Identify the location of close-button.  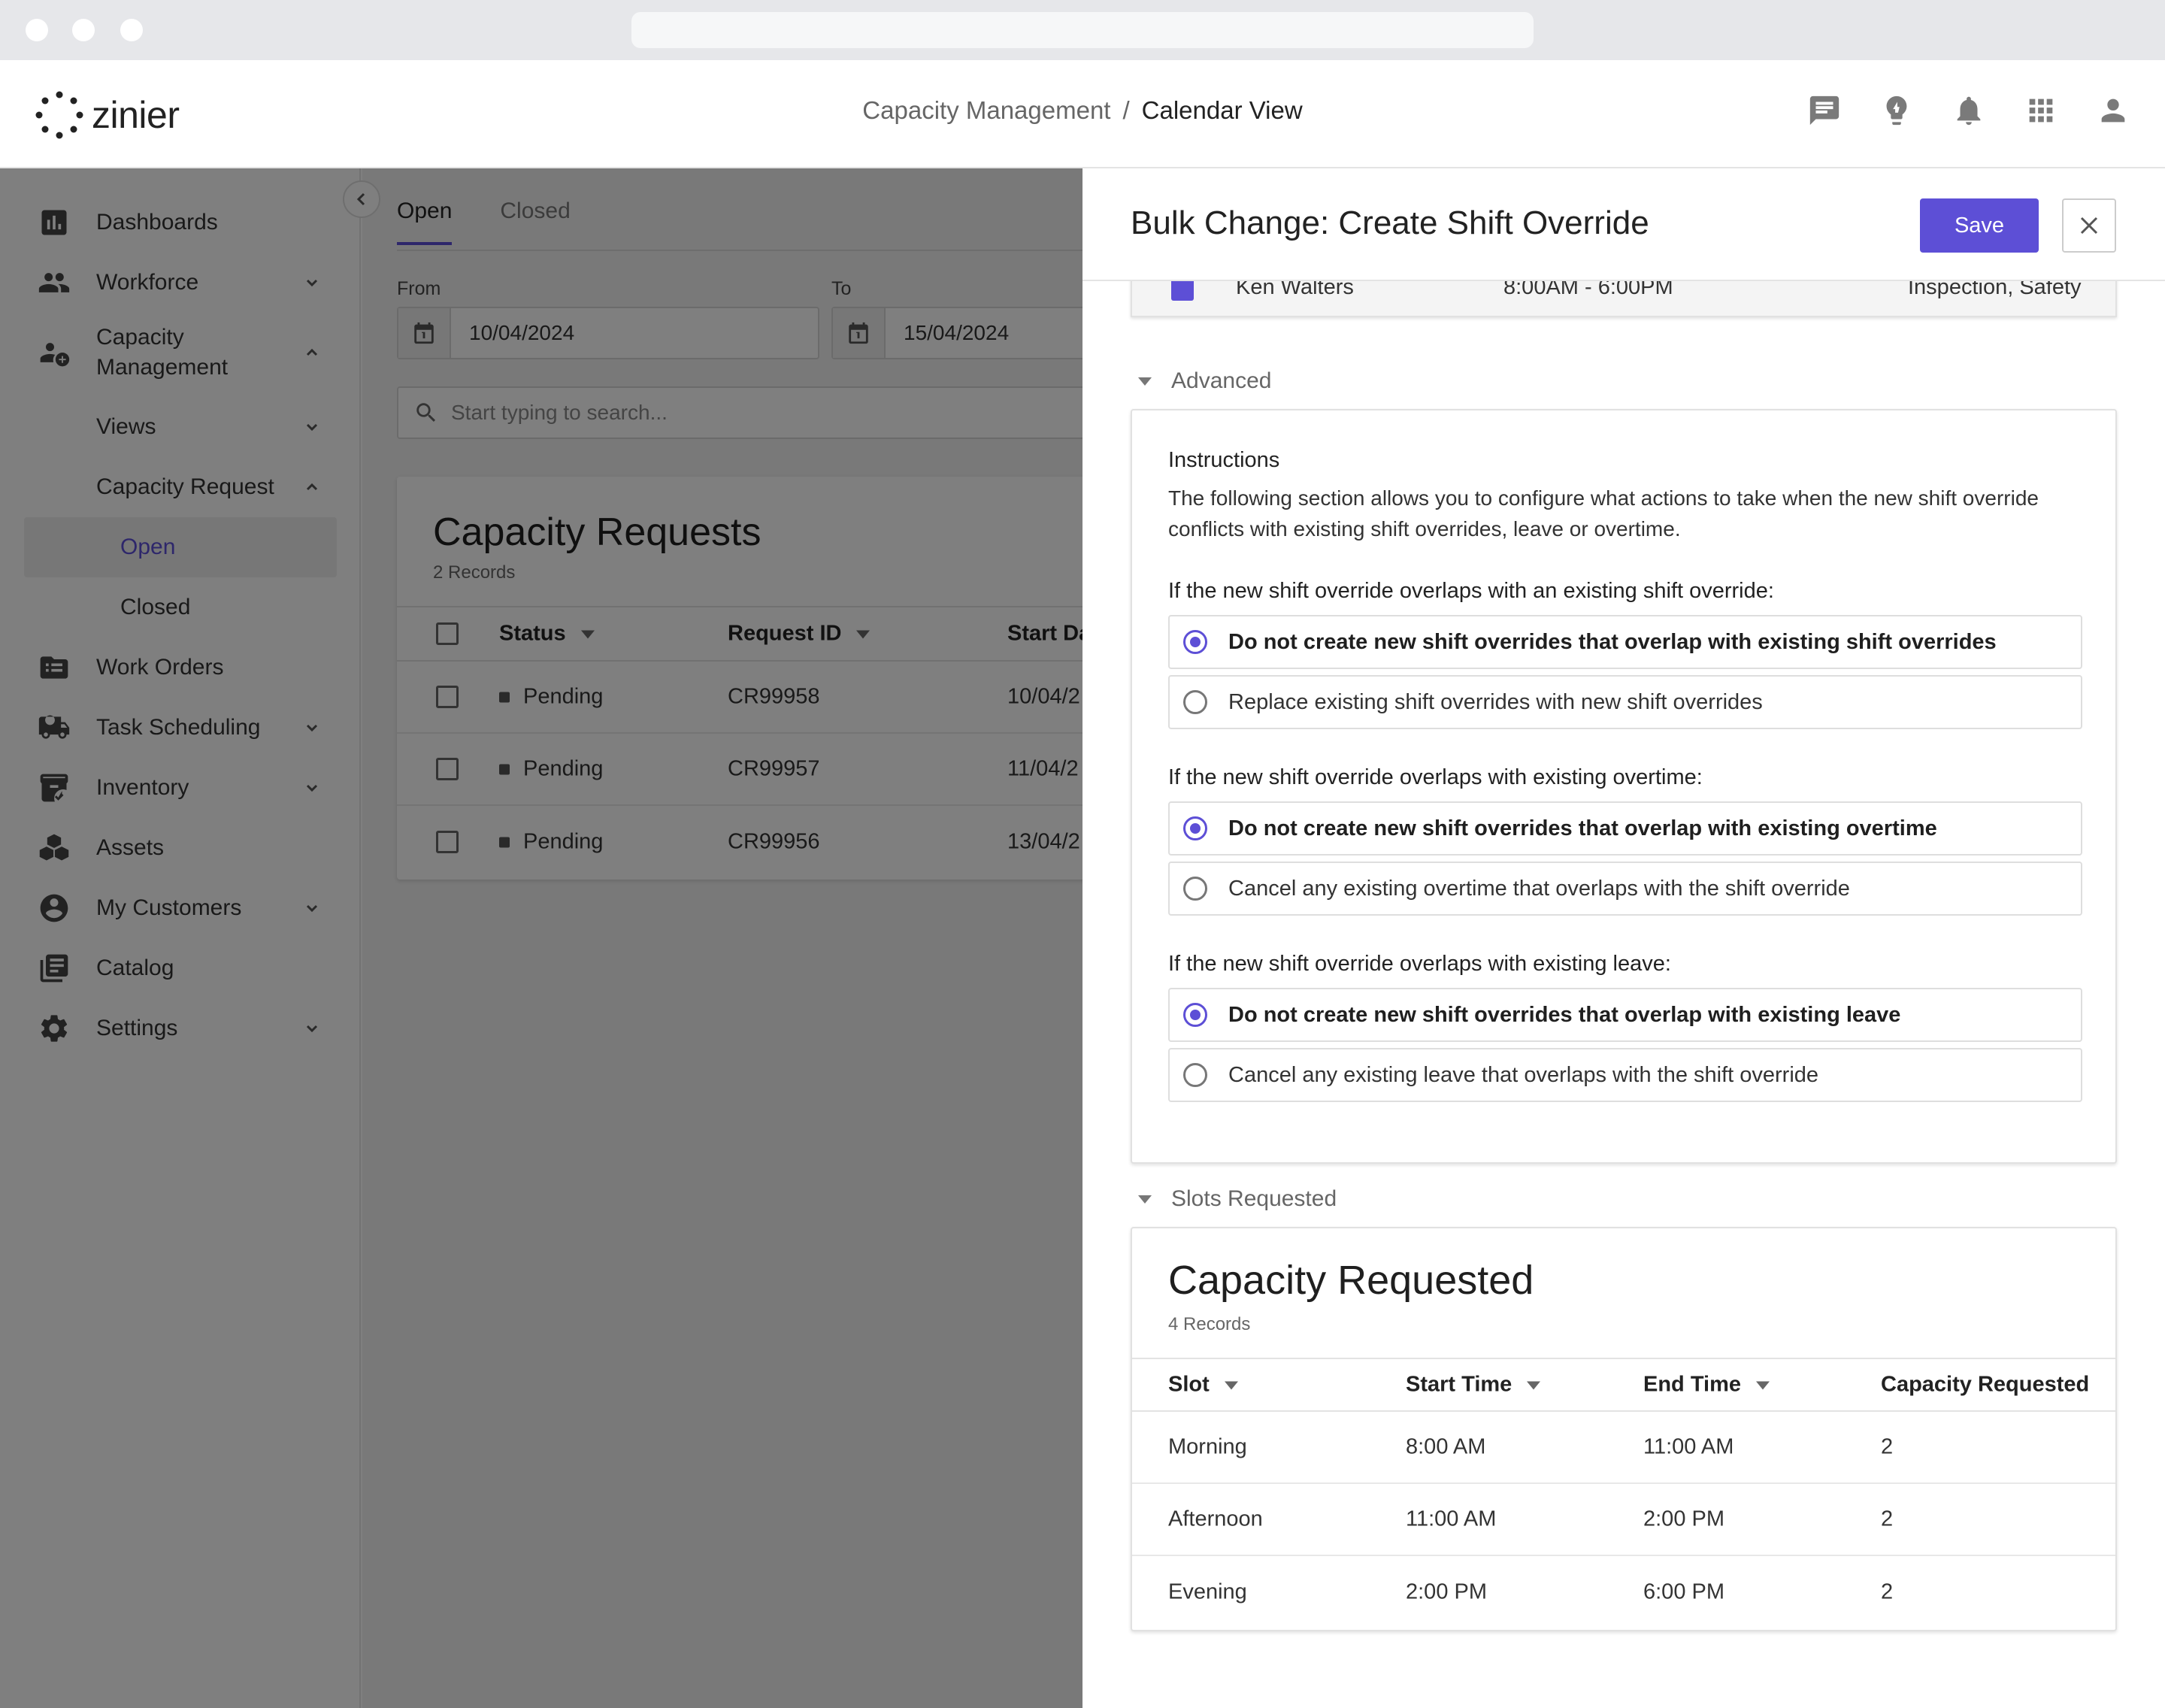
(2089, 225).